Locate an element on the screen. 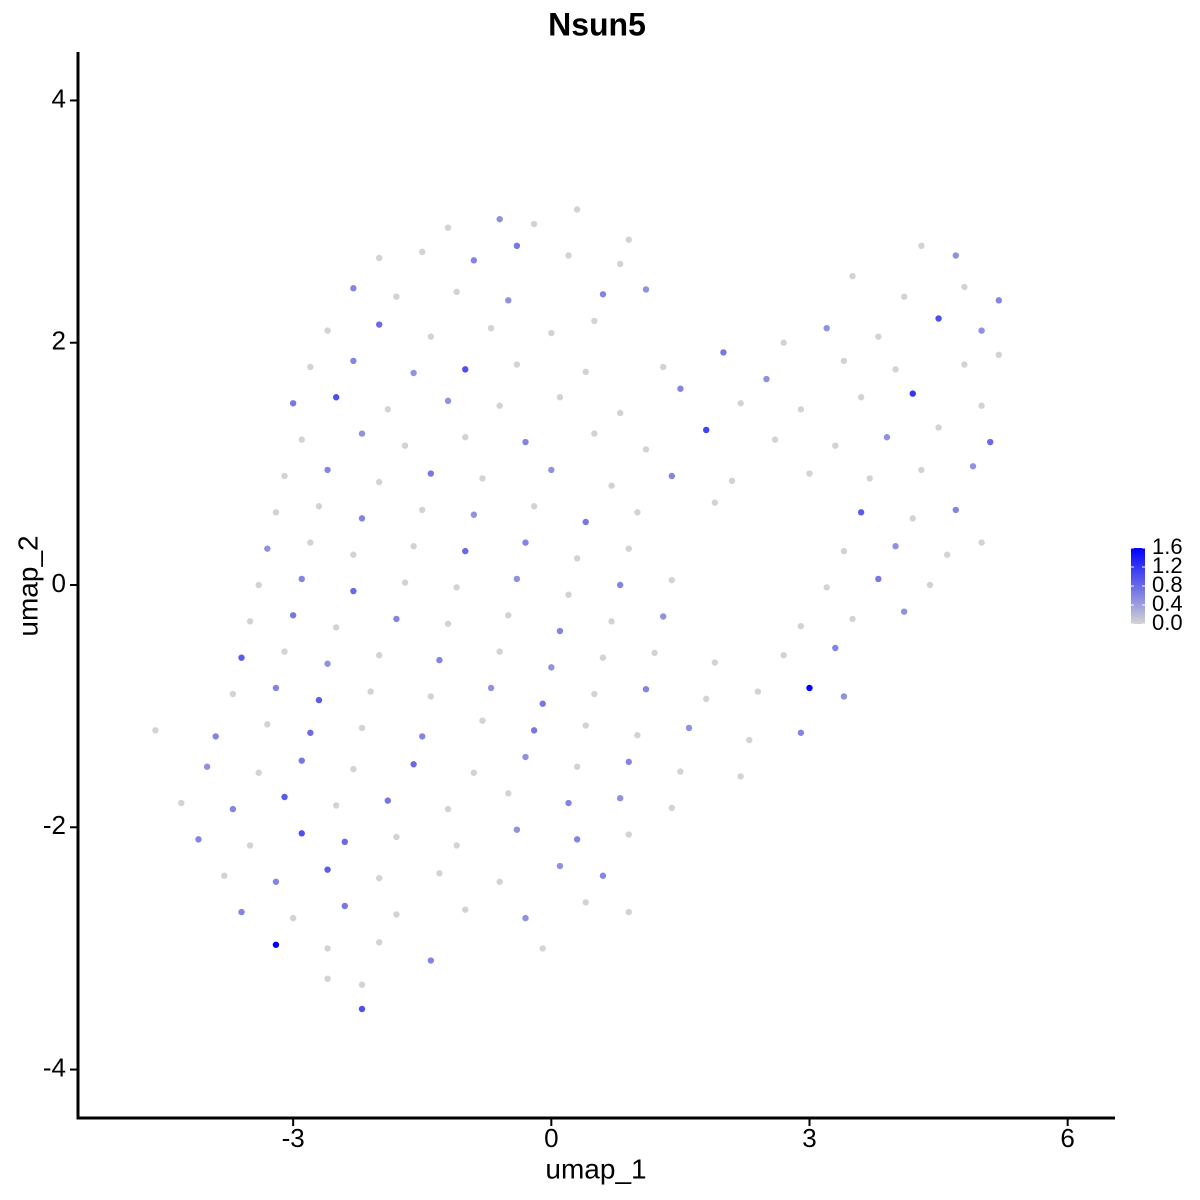  y-tick-label: -2 is located at coordinates (54, 825).